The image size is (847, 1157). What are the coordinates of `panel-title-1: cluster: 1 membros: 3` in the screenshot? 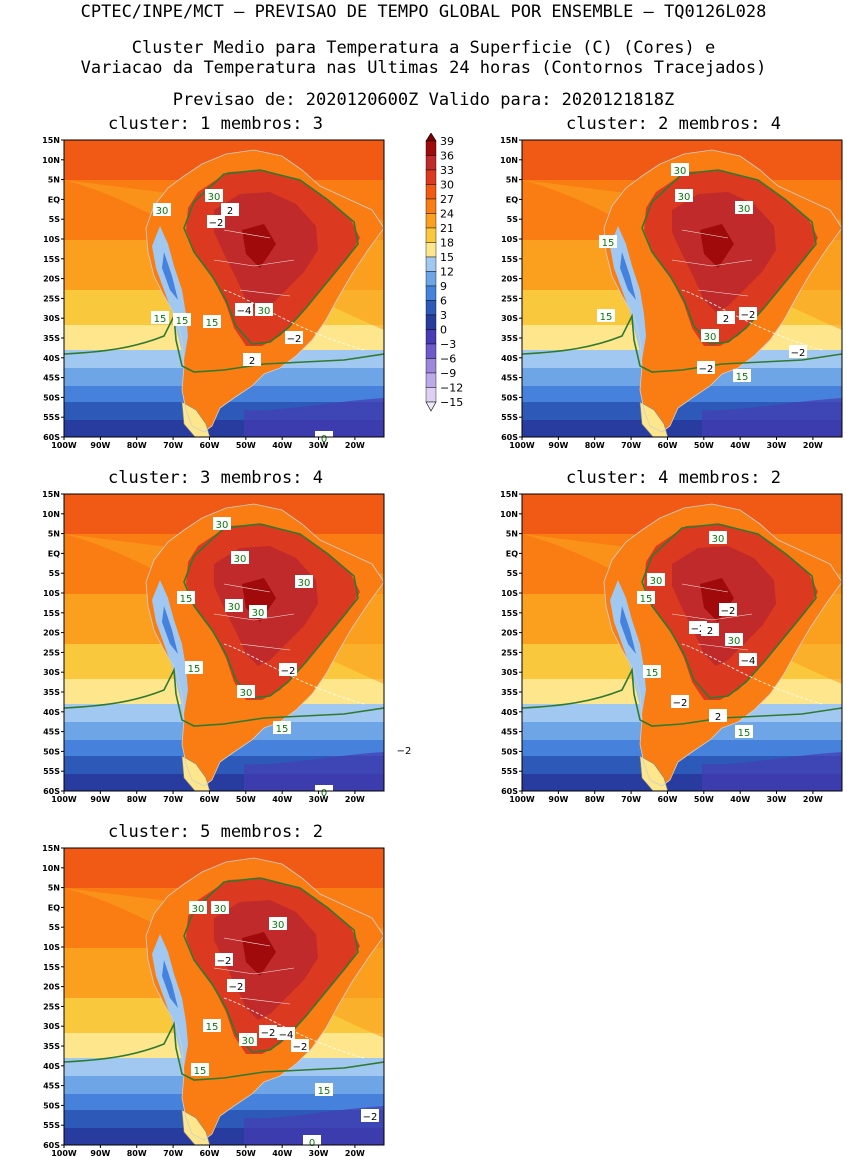 It's located at (215, 124).